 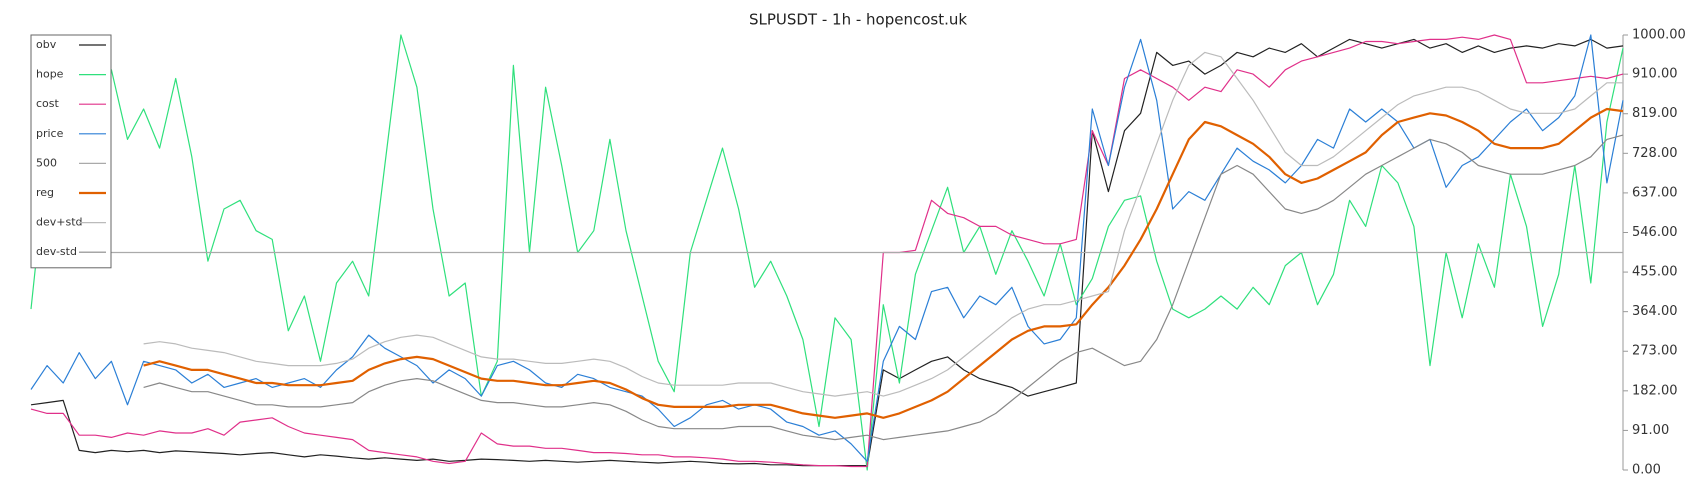 What do you see at coordinates (1659, 35) in the screenshot?
I see `y-tick-label: 1000.00` at bounding box center [1659, 35].